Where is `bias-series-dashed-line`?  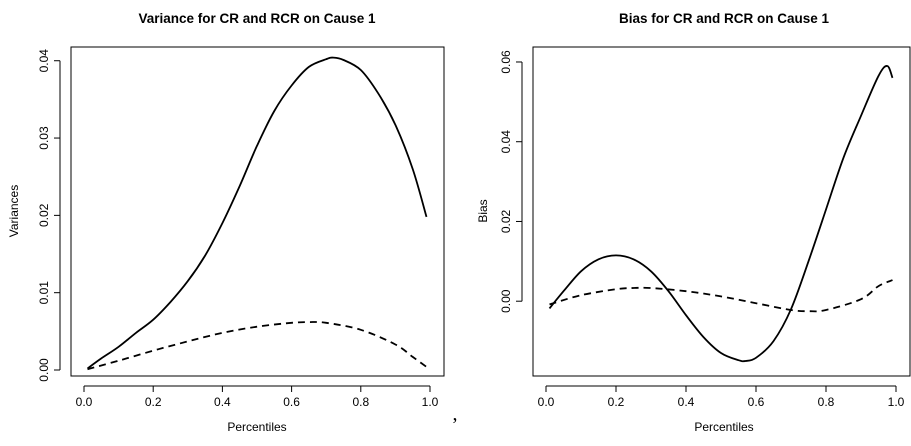 bias-series-dashed-line is located at coordinates (721, 296).